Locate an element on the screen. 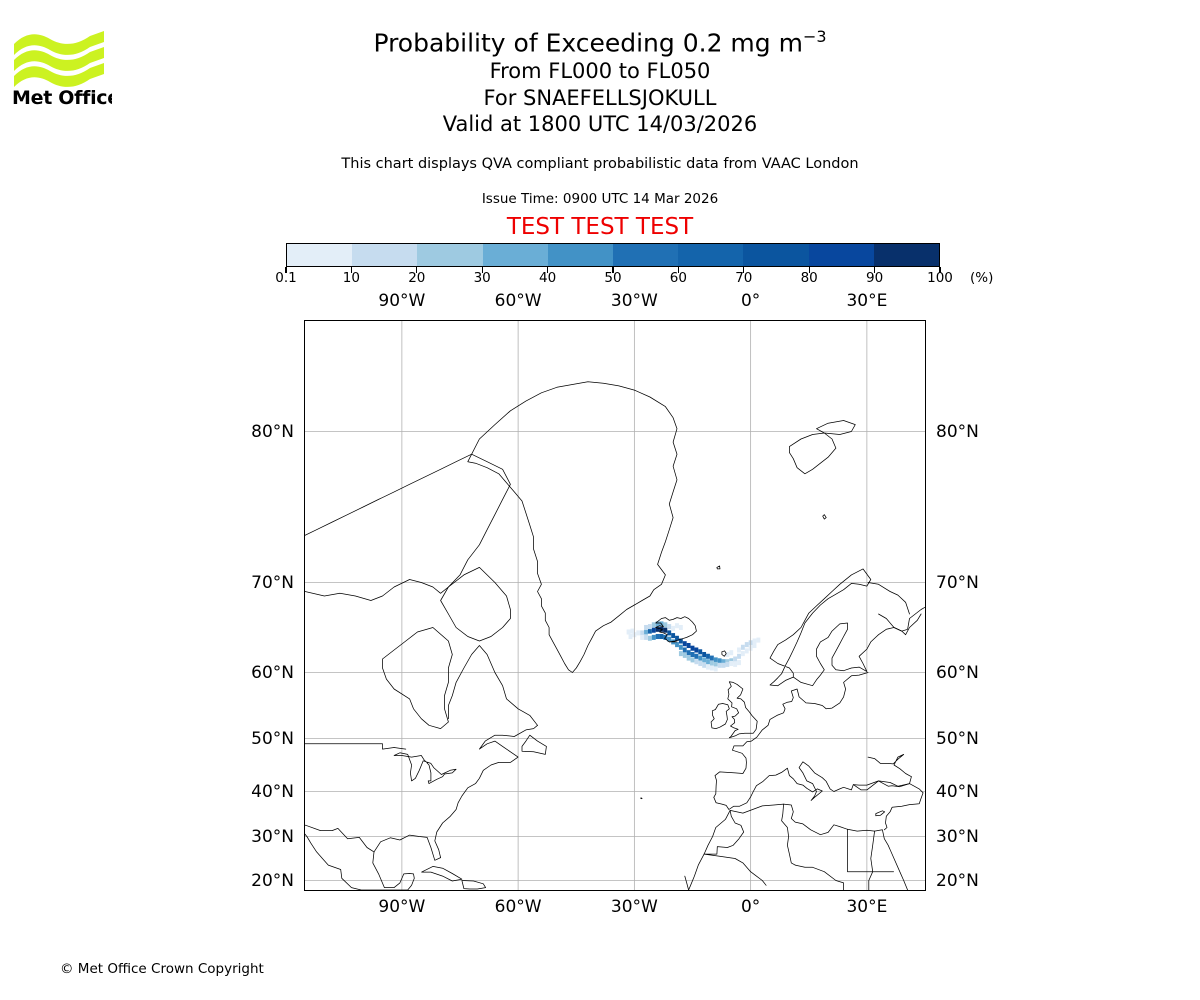 The width and height of the screenshot is (1200, 1000). colorbar is located at coordinates (613, 255).